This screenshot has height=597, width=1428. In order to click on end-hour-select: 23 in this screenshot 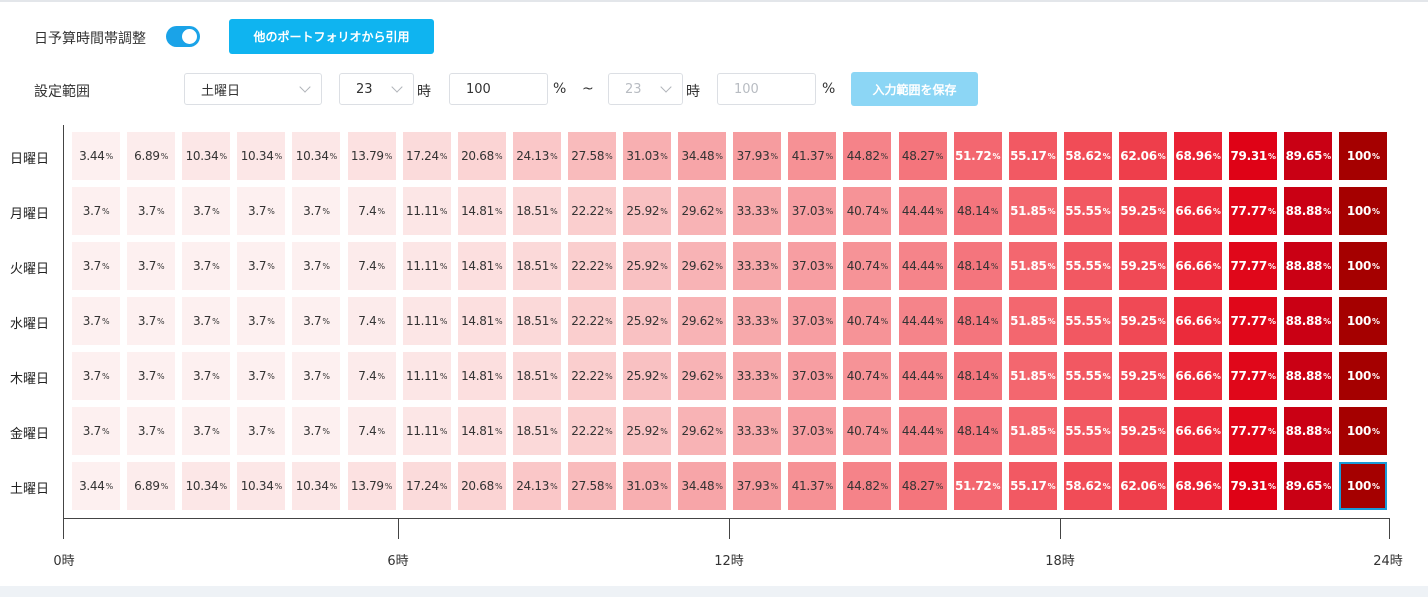, I will do `click(645, 89)`.